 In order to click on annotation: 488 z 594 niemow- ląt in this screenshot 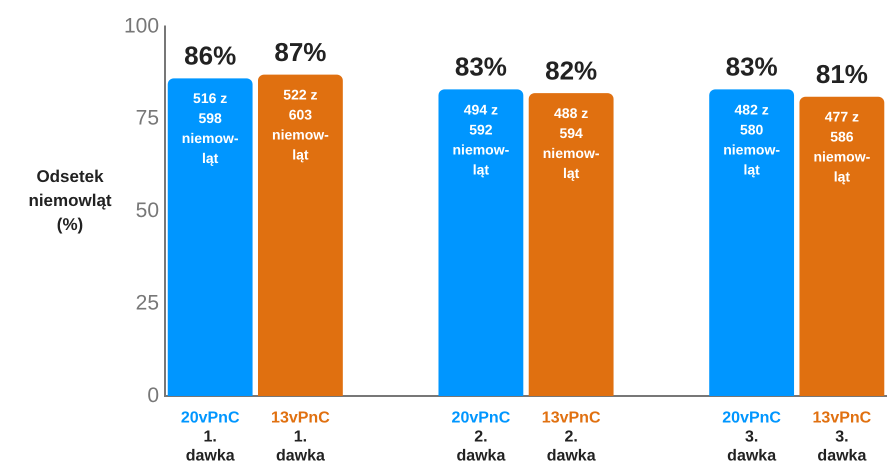, I will do `click(571, 142)`.